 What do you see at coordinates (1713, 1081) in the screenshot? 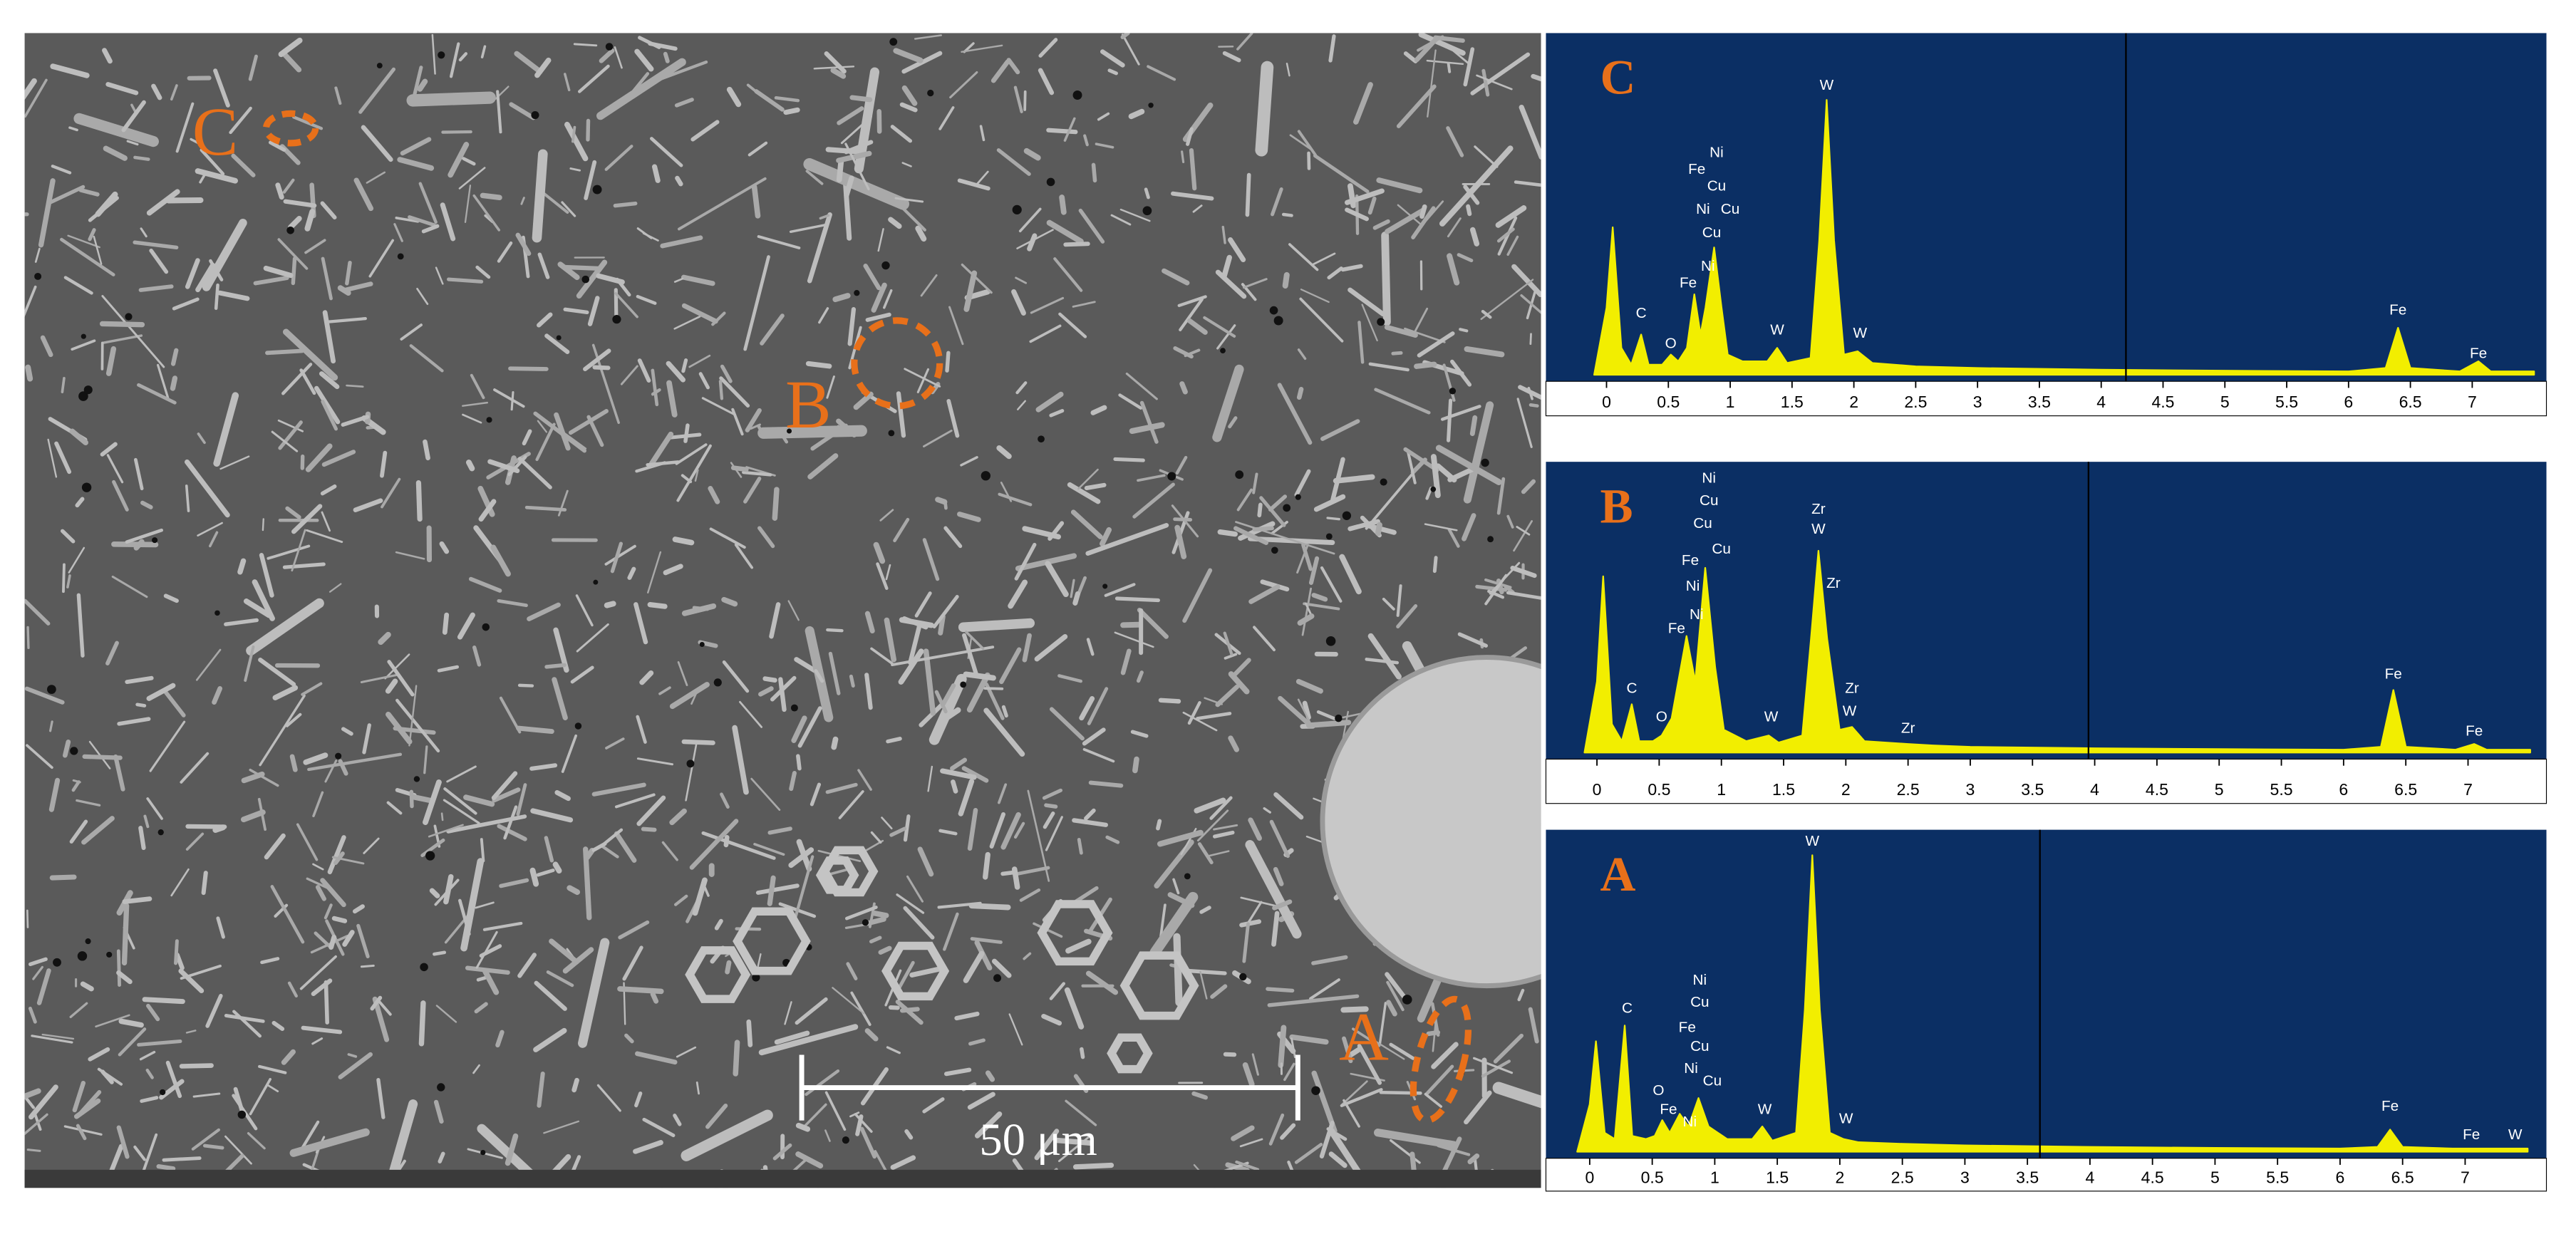
I see `peak-label: Cu` at bounding box center [1713, 1081].